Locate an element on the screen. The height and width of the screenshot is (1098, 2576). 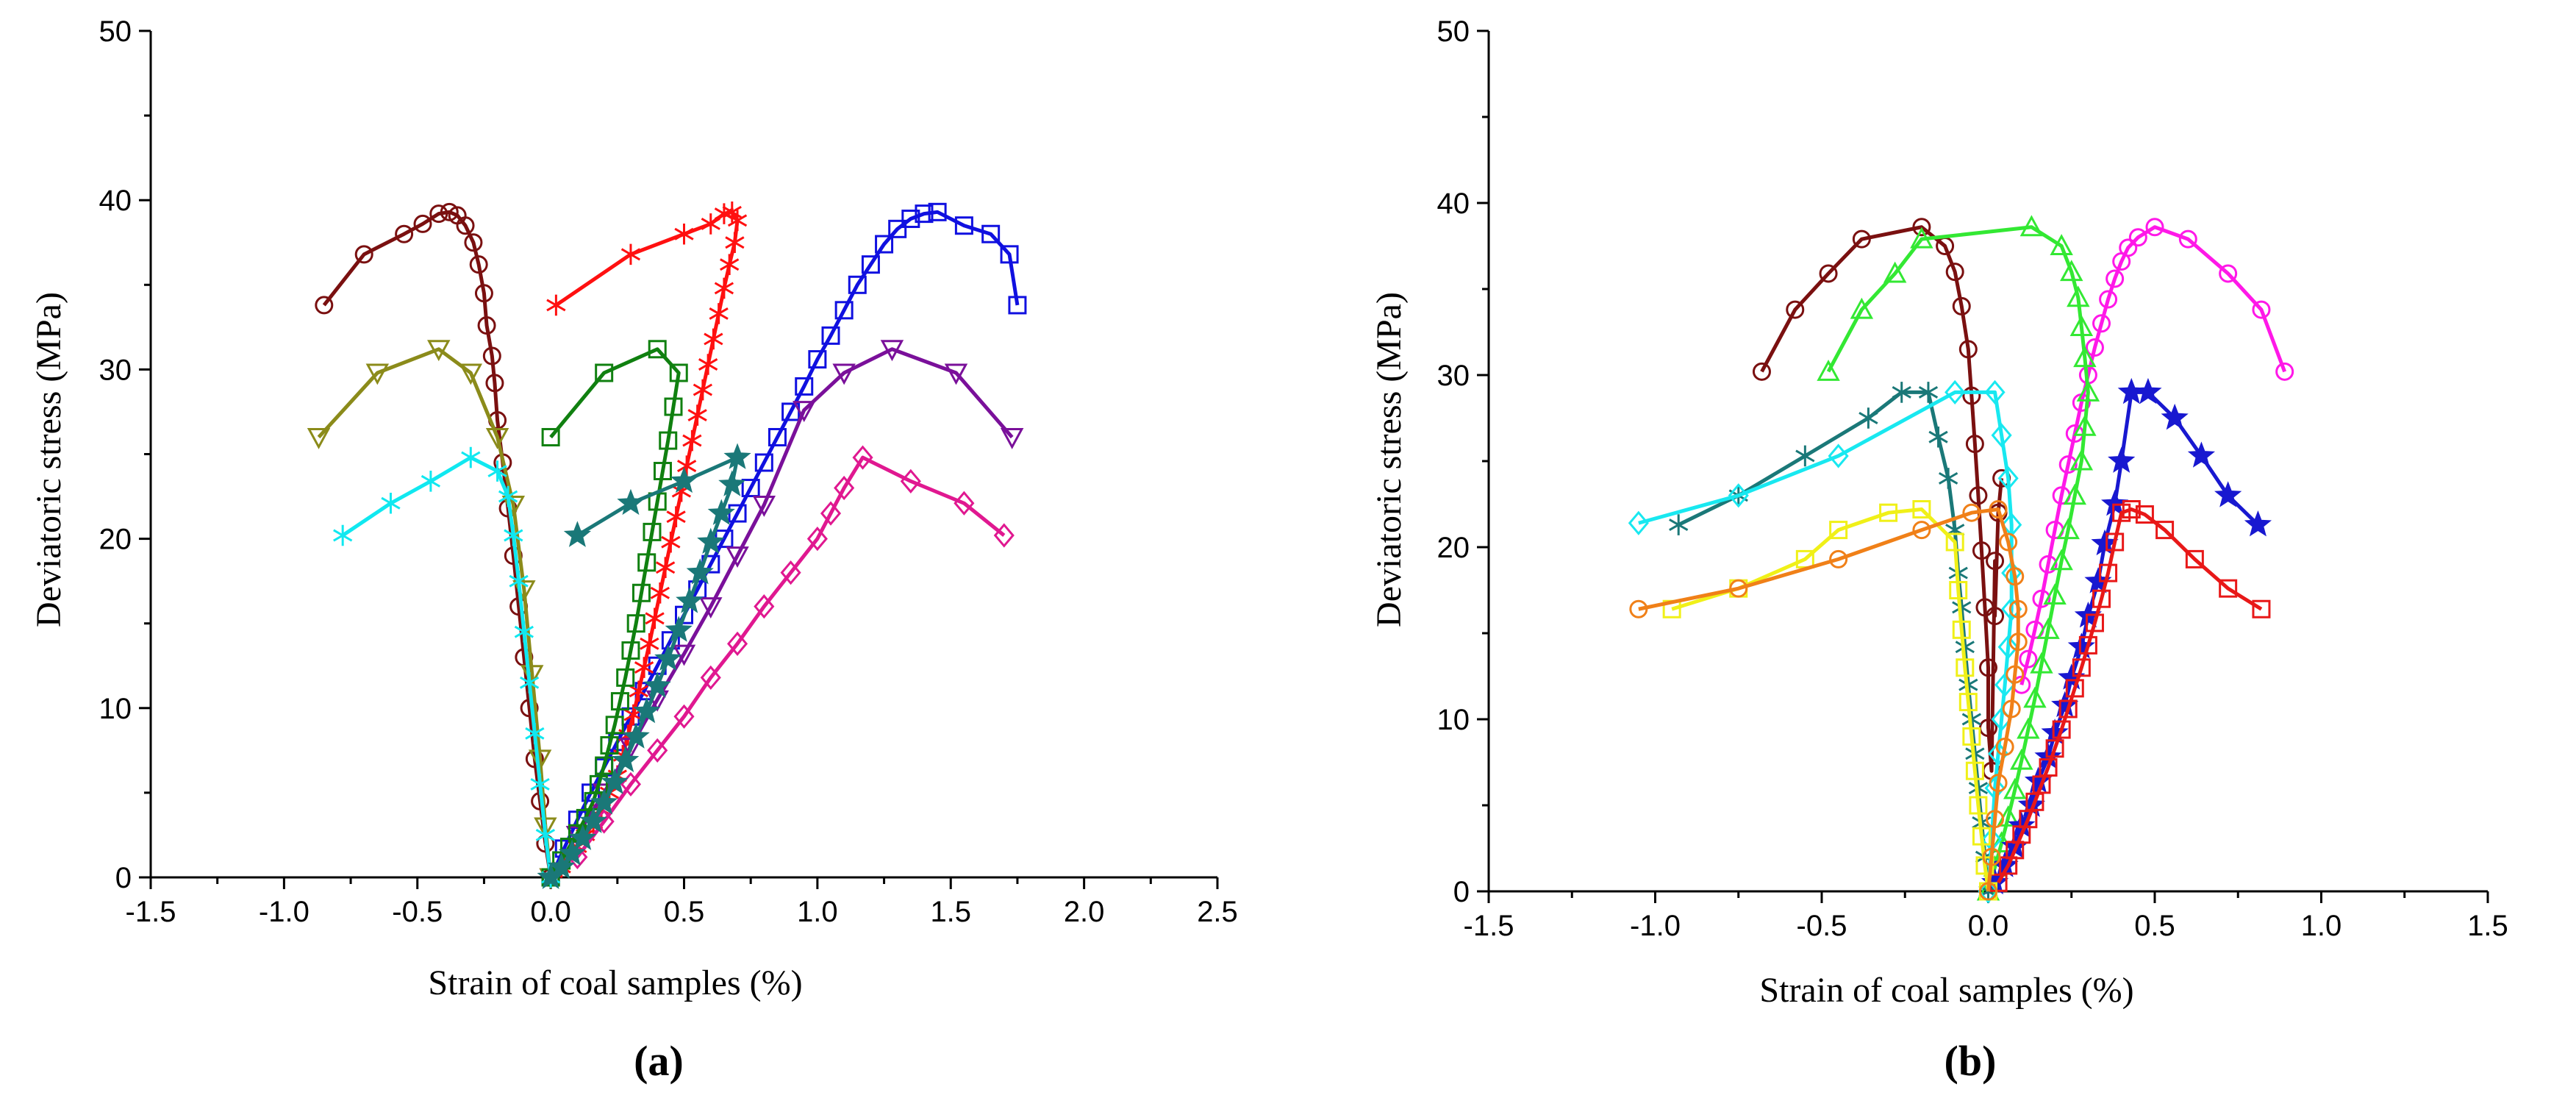
x-tick-label: 0.0 is located at coordinates (550, 912).